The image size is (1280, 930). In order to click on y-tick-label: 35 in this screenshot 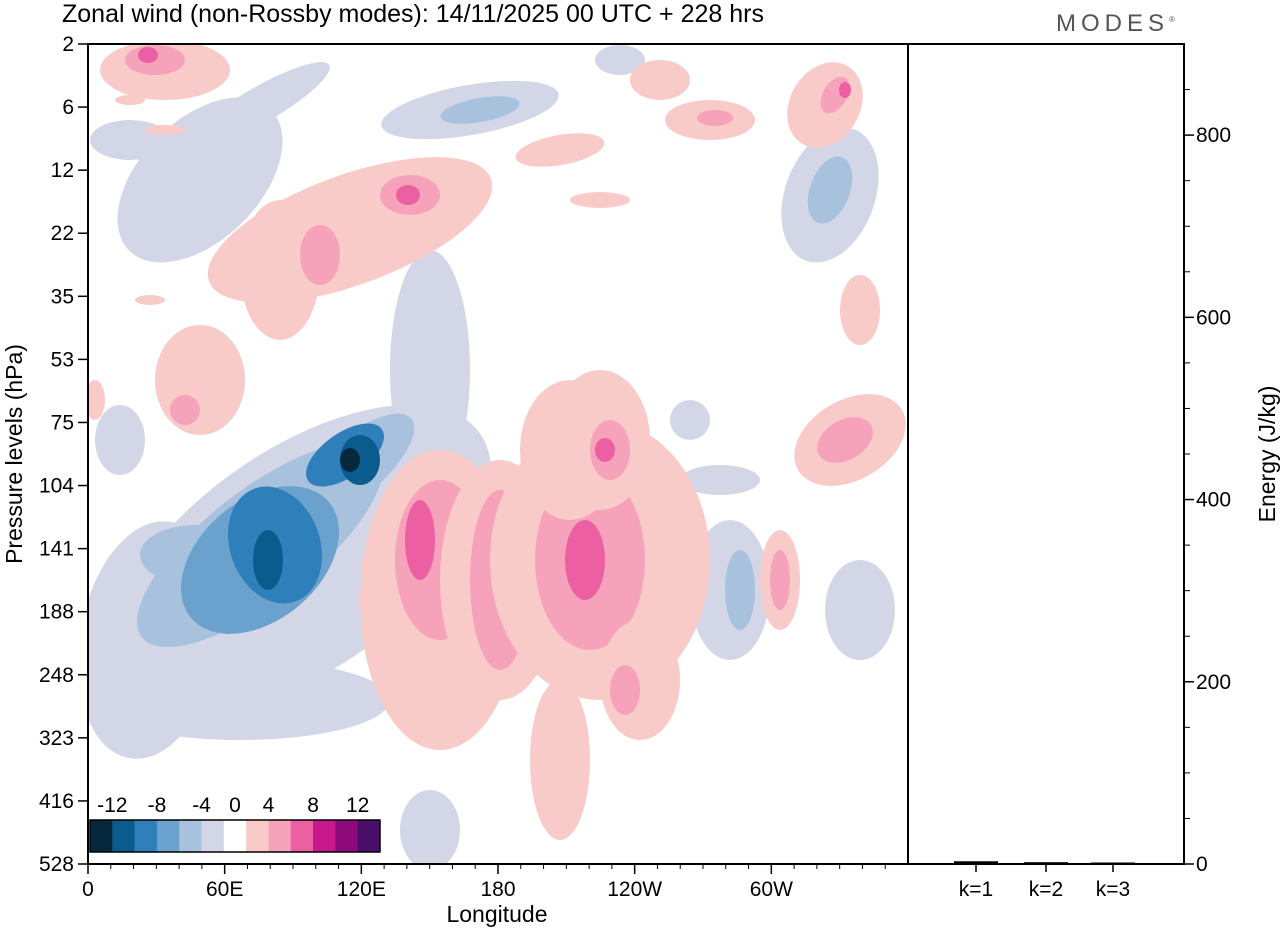, I will do `click(62, 296)`.